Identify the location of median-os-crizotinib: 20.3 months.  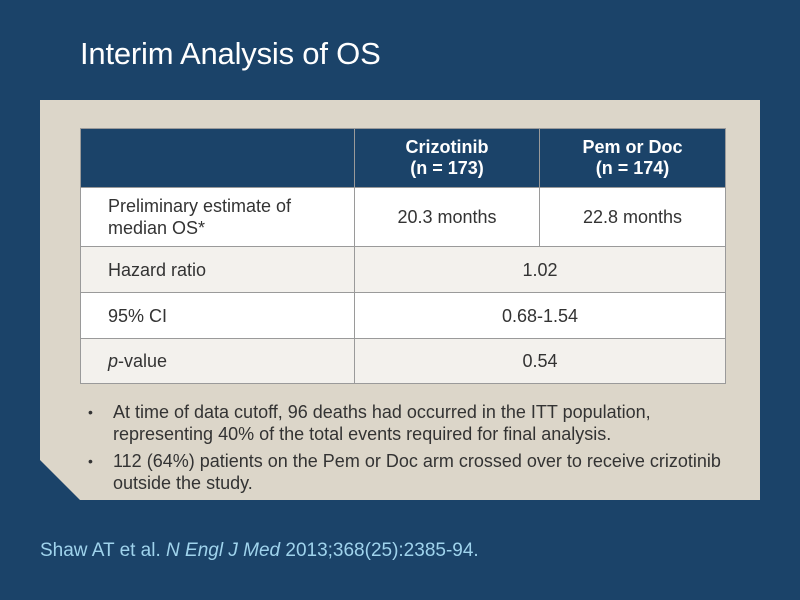
(447, 217).